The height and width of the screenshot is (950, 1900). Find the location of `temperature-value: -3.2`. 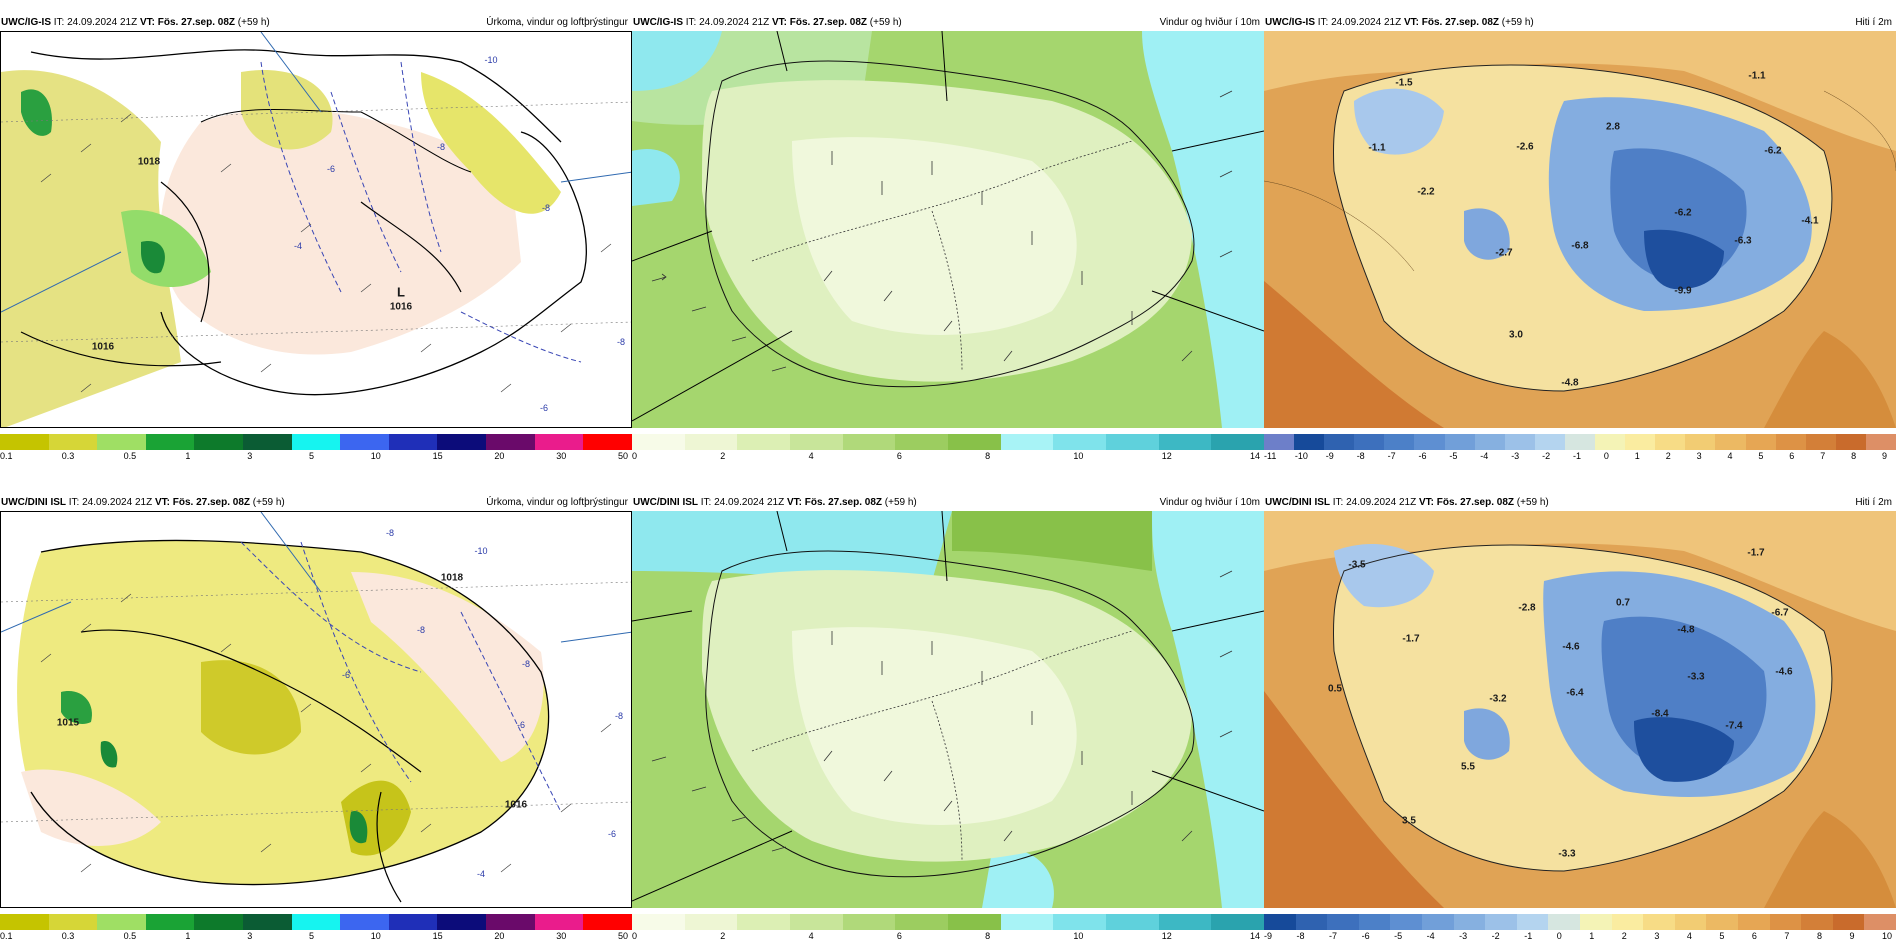

temperature-value: -3.2 is located at coordinates (1498, 699).